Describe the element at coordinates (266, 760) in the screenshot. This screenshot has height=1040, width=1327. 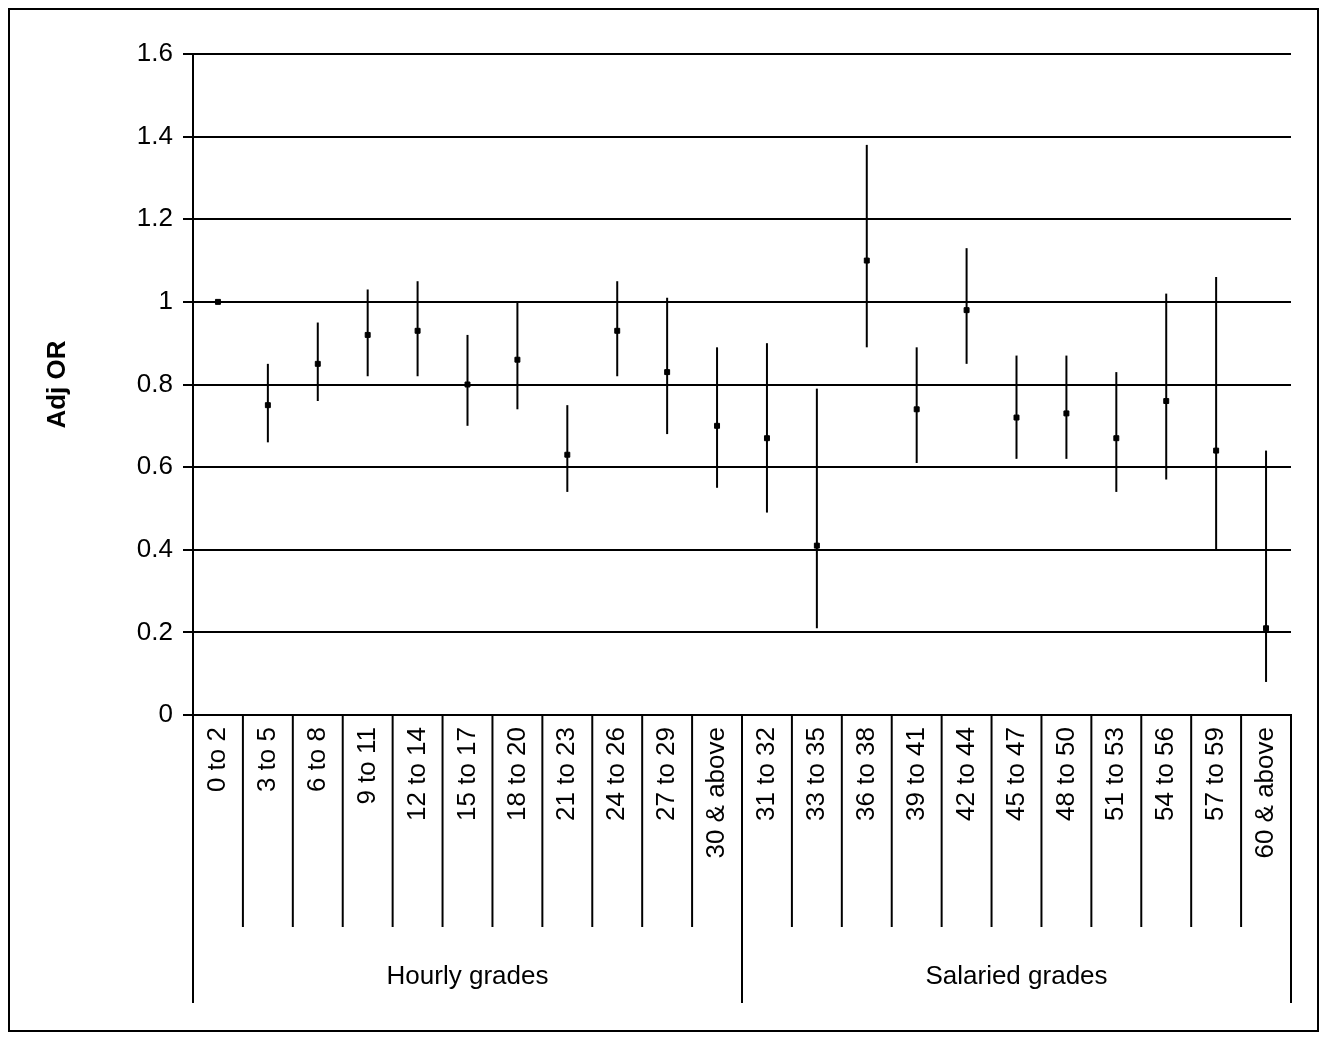
I see `x-tick-label: 3 to 5` at that location.